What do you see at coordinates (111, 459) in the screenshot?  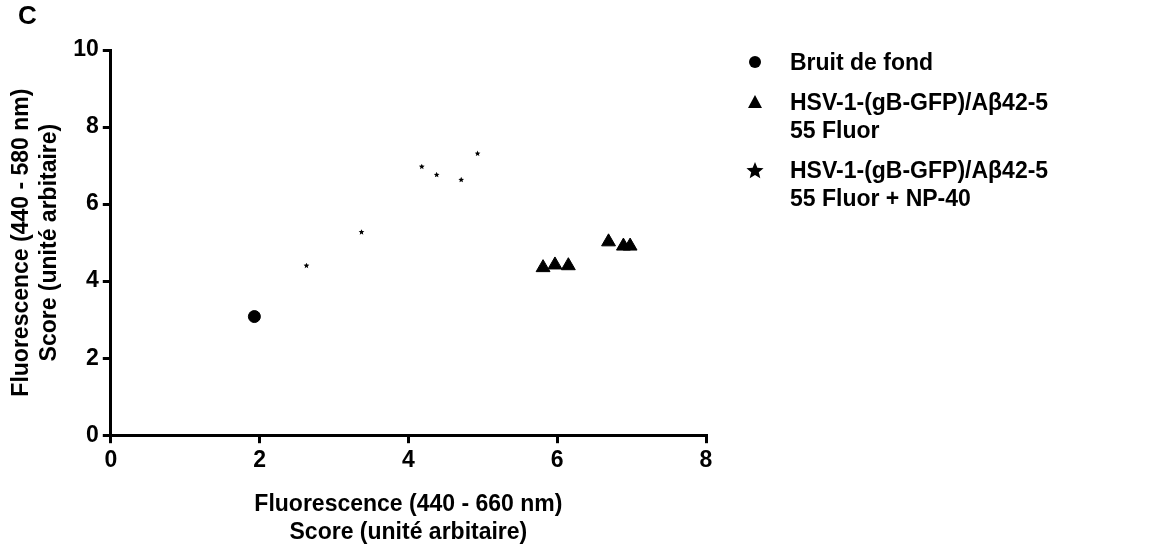 I see `x-tick-label: 0` at bounding box center [111, 459].